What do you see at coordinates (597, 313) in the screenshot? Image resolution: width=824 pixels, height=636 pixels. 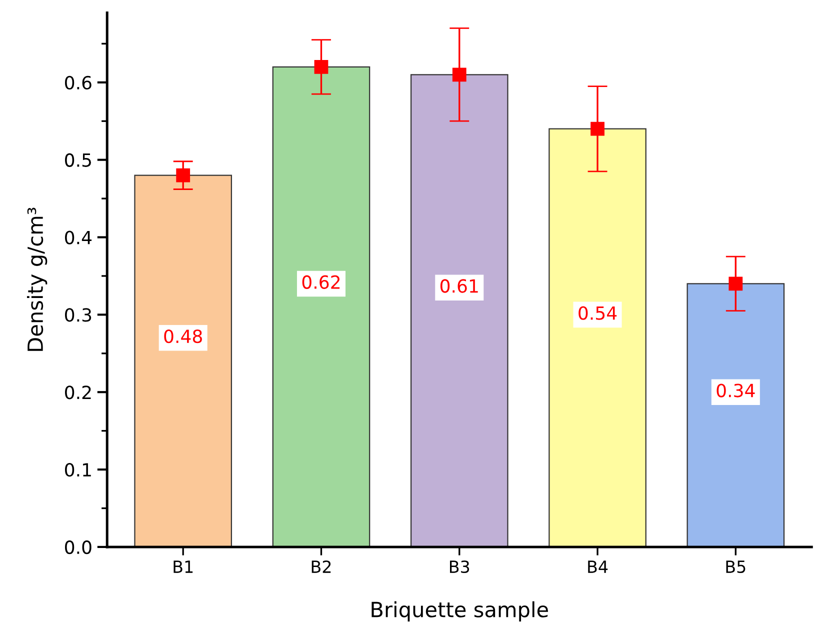 I see `data-label: 0.54` at bounding box center [597, 313].